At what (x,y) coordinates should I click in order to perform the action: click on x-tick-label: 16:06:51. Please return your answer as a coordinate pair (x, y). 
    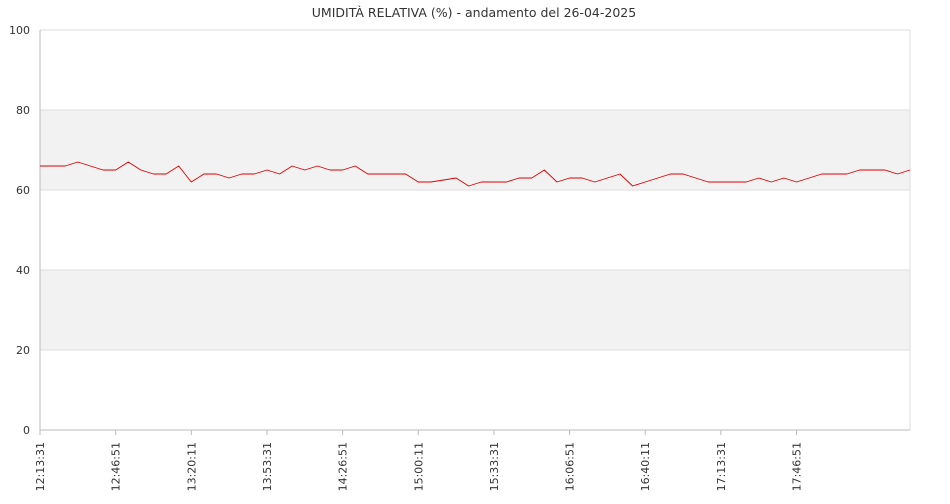
    Looking at the image, I should click on (570, 466).